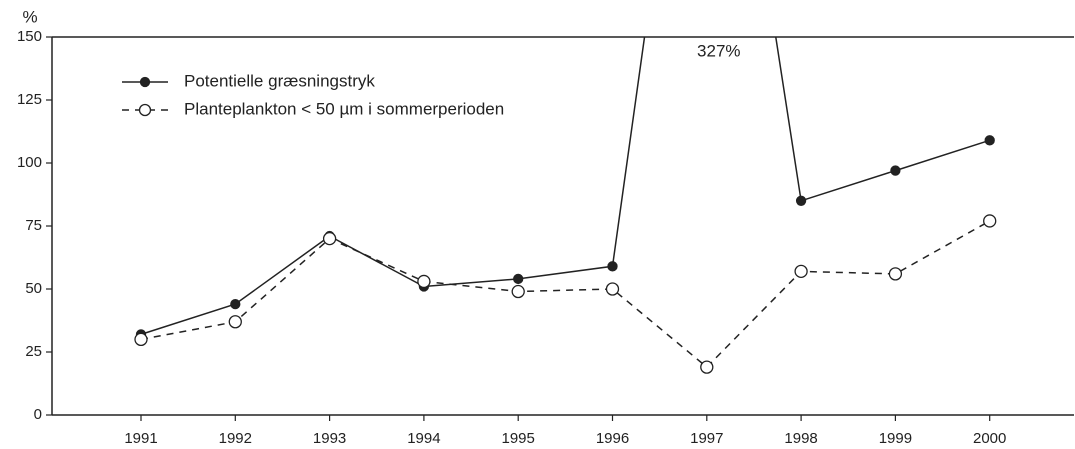  I want to click on y-tick-label: 75, so click(33, 225).